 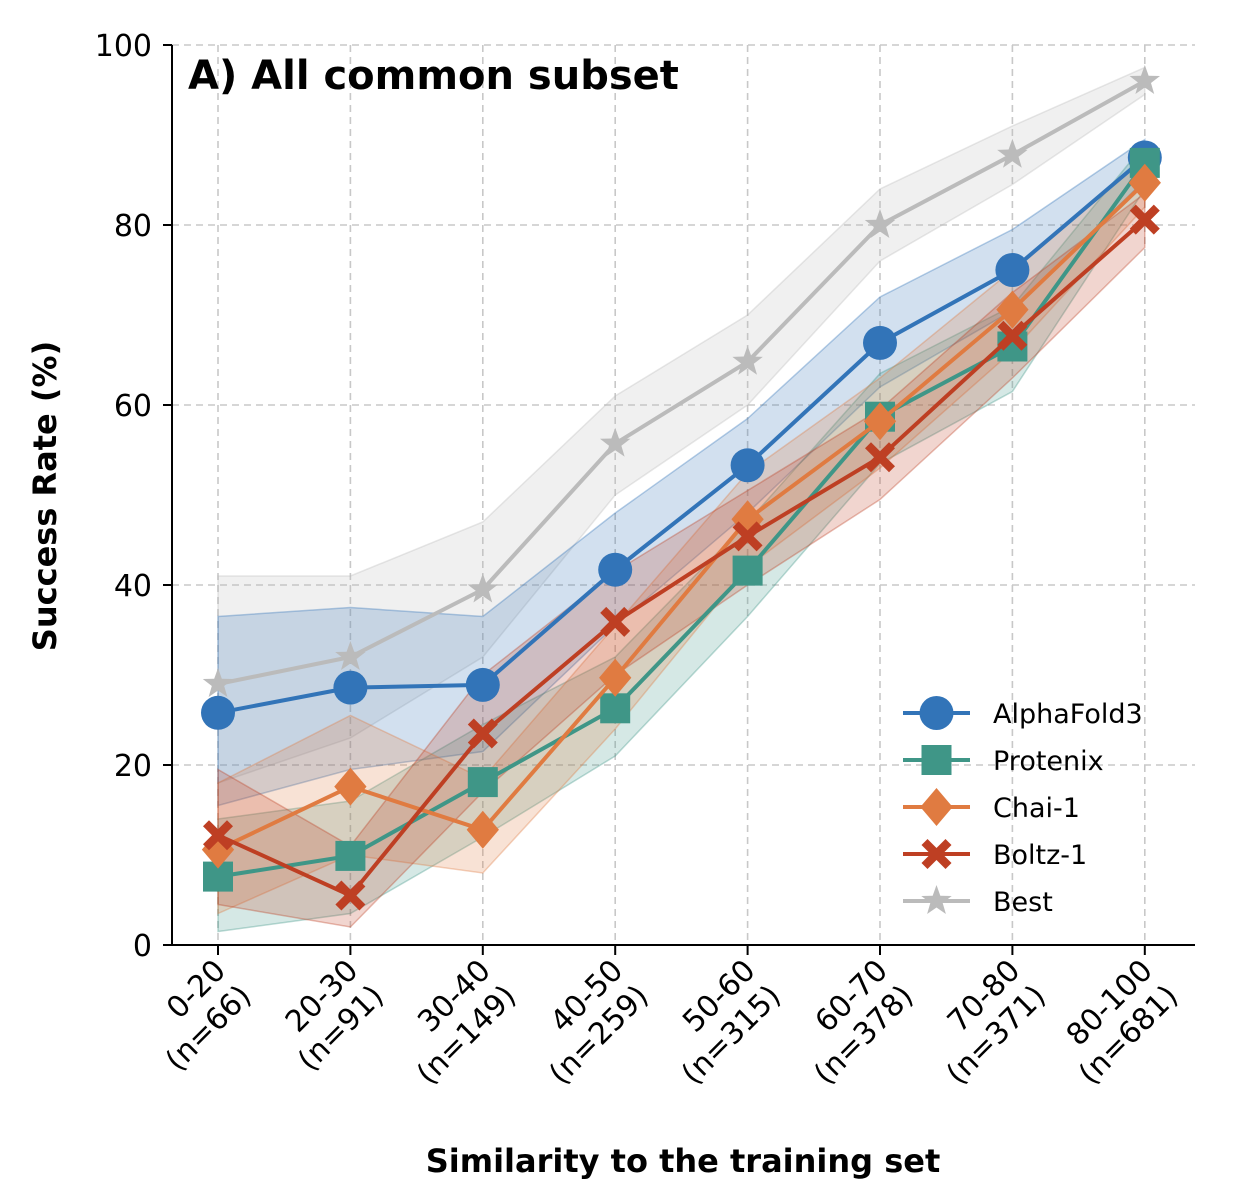 I want to click on x-tick-label: 0-20(n=66), so click(x=209, y=1015).